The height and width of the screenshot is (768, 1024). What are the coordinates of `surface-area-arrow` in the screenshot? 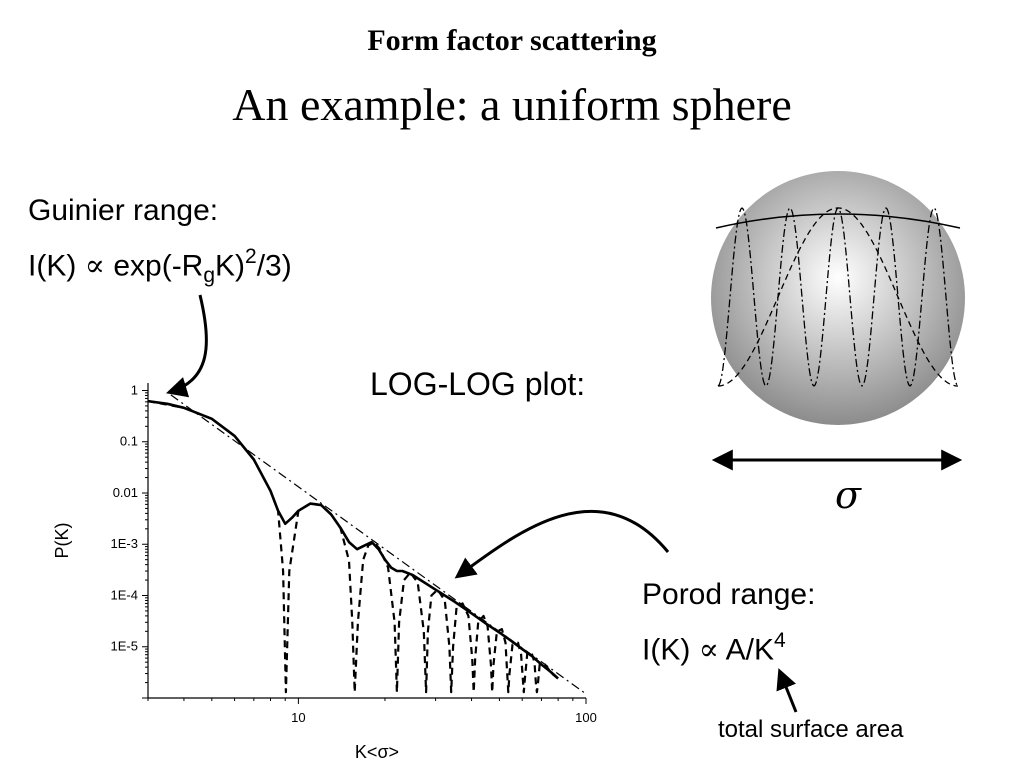 It's located at (787, 690).